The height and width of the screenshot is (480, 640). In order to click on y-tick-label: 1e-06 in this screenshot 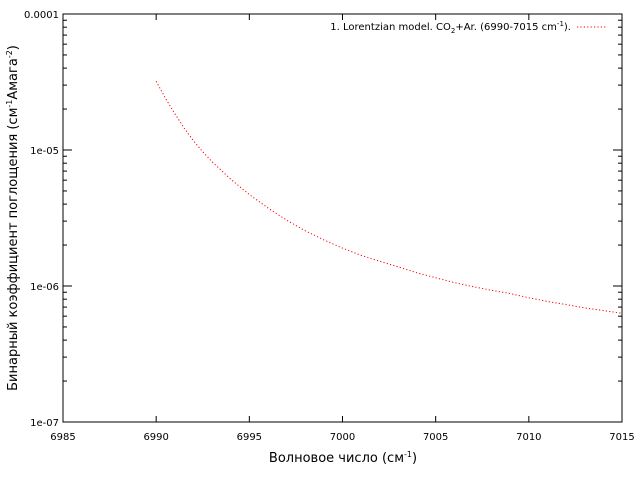, I will do `click(44, 287)`.